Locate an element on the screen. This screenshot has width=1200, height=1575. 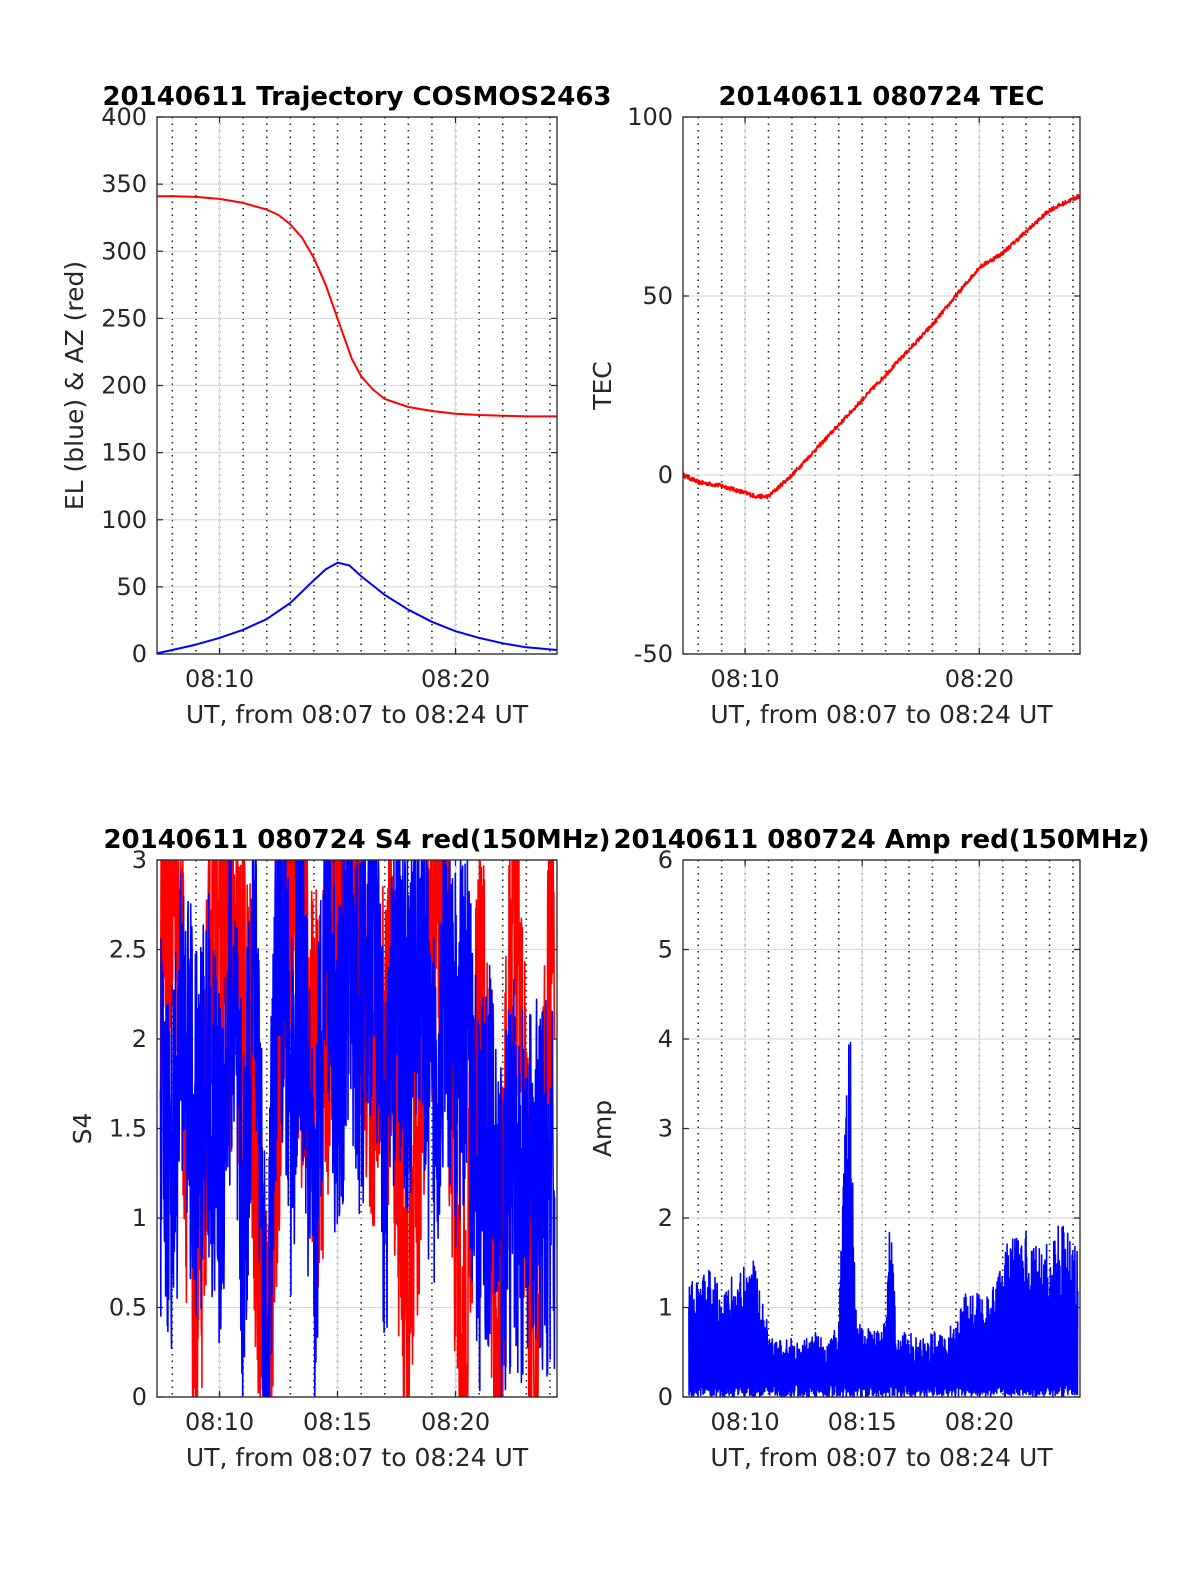
y-tick-label: -50 is located at coordinates (653, 654).